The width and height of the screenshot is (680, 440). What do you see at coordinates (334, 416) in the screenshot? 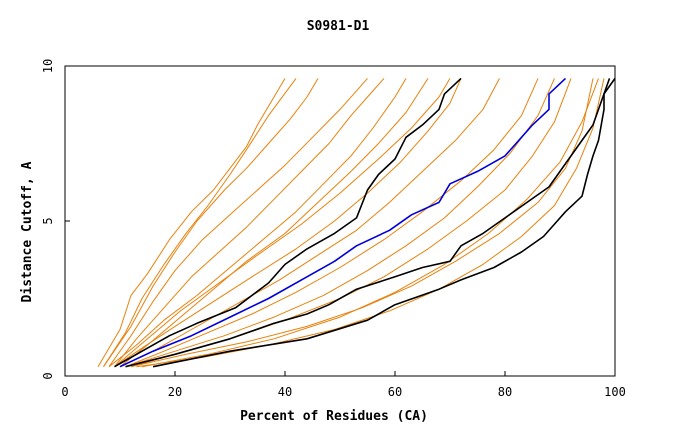
I see `x-axis-label: Percent of Residues (CA)` at bounding box center [334, 416].